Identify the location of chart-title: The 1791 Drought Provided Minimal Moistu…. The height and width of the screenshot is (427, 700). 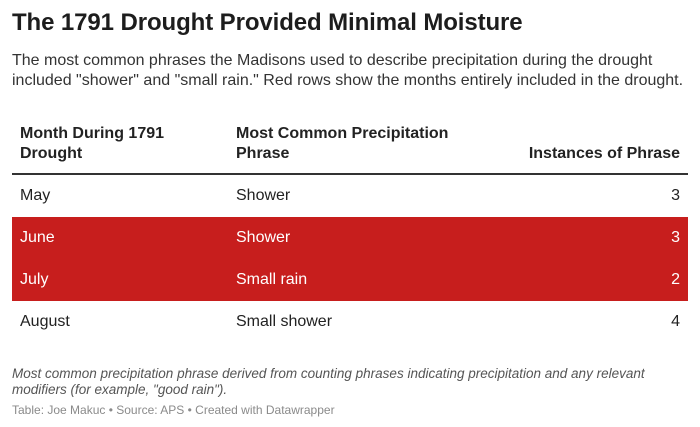
(267, 22).